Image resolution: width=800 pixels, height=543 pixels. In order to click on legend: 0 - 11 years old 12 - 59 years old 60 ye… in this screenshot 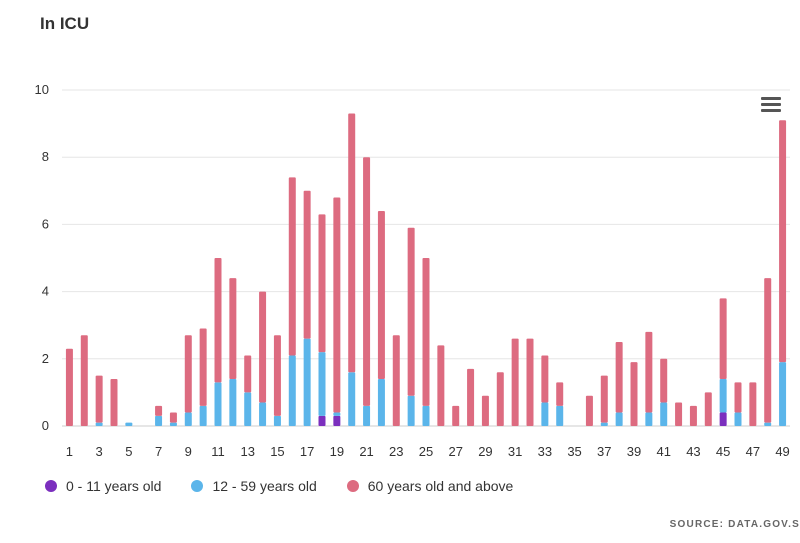, I will do `click(294, 486)`.